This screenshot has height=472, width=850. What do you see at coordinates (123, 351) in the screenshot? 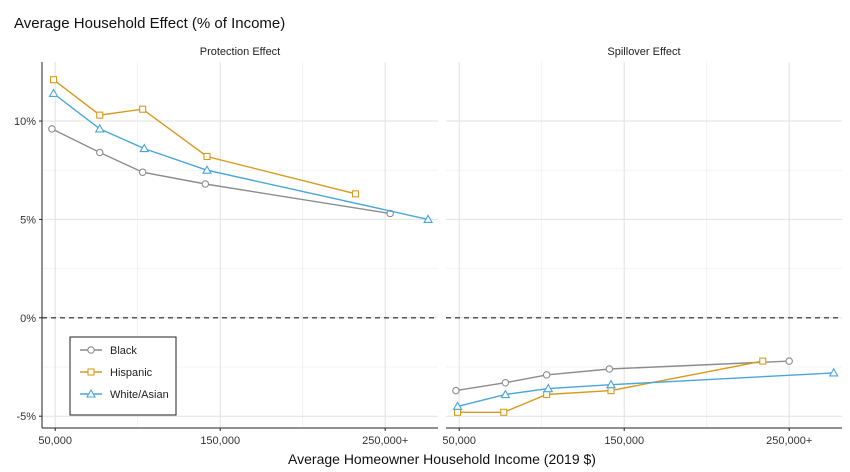
I see `legend-label: Black` at bounding box center [123, 351].